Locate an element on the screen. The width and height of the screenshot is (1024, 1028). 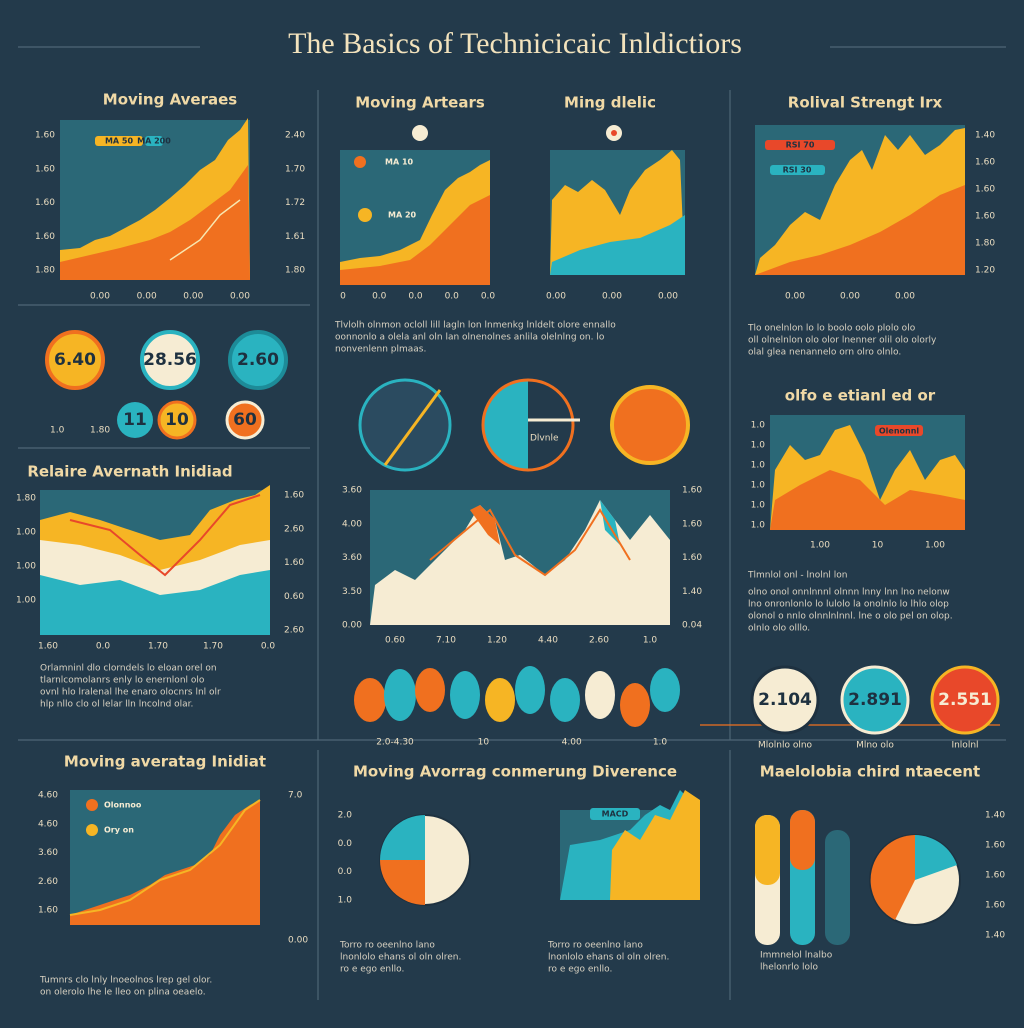
stat-label: 1.0 is located at coordinates (57, 431).